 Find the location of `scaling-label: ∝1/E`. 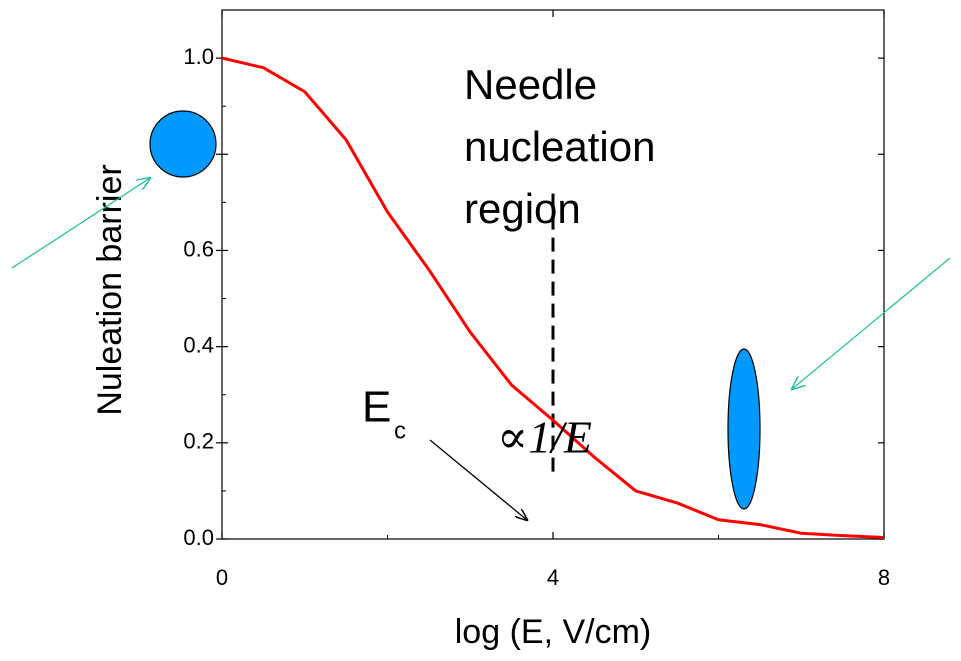

scaling-label: ∝1/E is located at coordinates (544, 437).